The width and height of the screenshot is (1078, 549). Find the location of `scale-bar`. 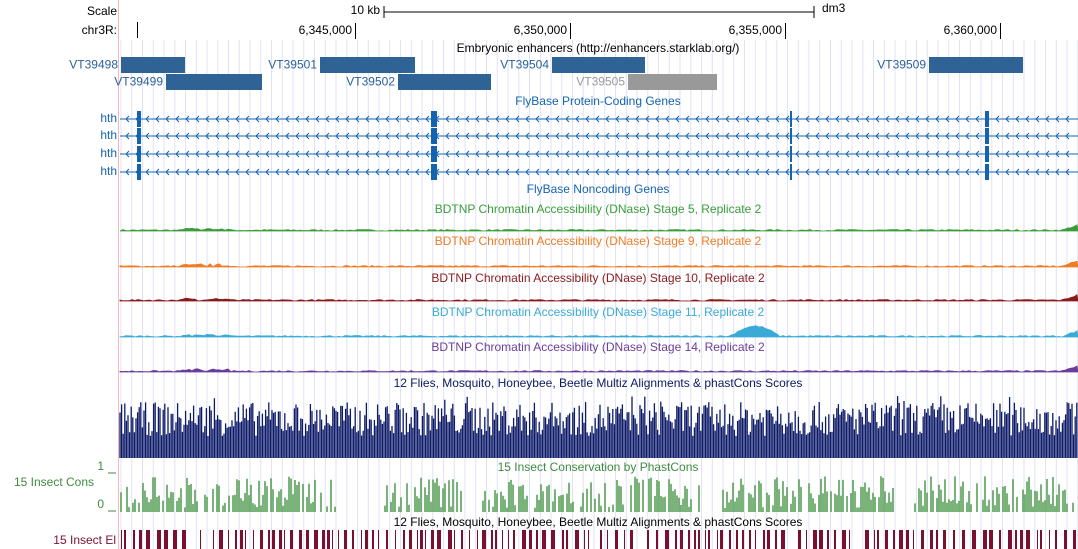

scale-bar is located at coordinates (599, 12).